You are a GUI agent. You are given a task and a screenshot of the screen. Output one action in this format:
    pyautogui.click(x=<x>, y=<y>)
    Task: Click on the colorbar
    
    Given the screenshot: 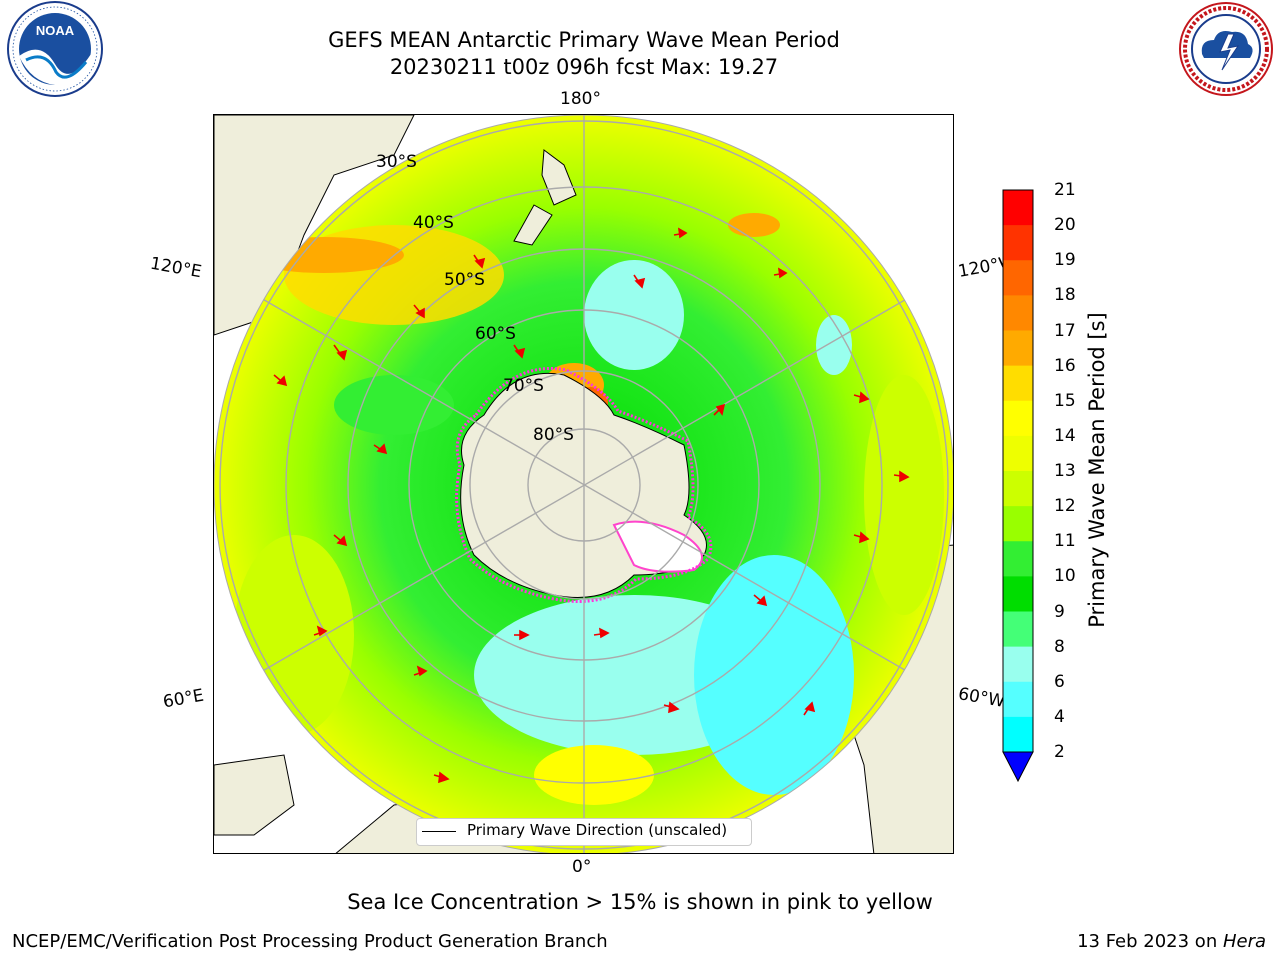 What is the action you would take?
    pyautogui.click(x=1018, y=486)
    